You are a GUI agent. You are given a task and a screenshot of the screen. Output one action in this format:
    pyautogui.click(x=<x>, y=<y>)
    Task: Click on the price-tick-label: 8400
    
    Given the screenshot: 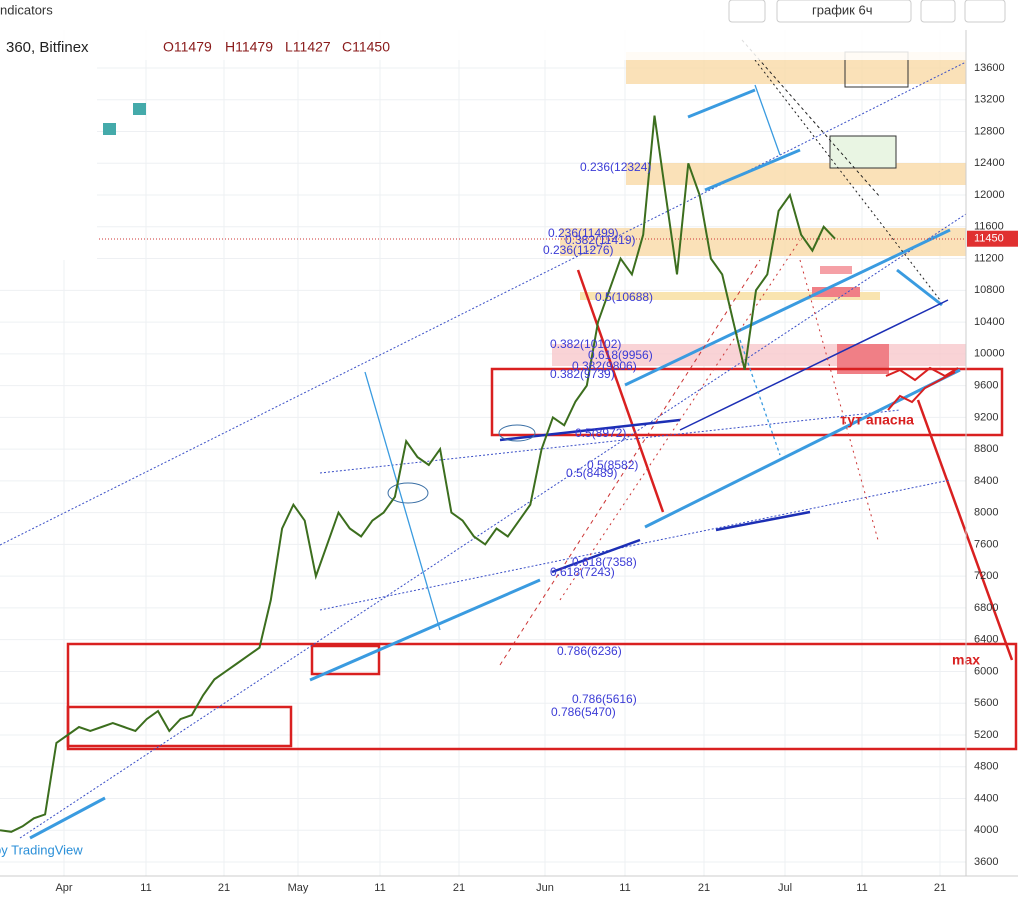 What is the action you would take?
    pyautogui.click(x=986, y=481)
    